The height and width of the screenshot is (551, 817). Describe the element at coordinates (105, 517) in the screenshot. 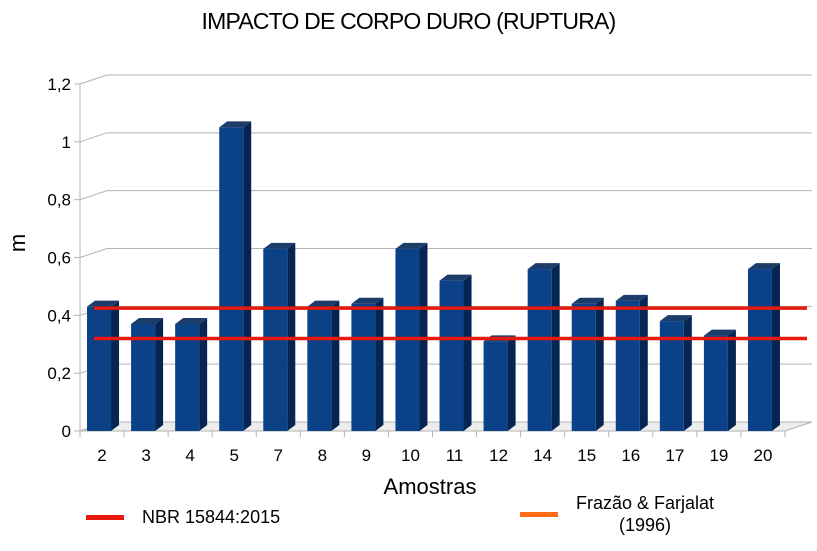

I see `legend-swatch-nbr` at that location.